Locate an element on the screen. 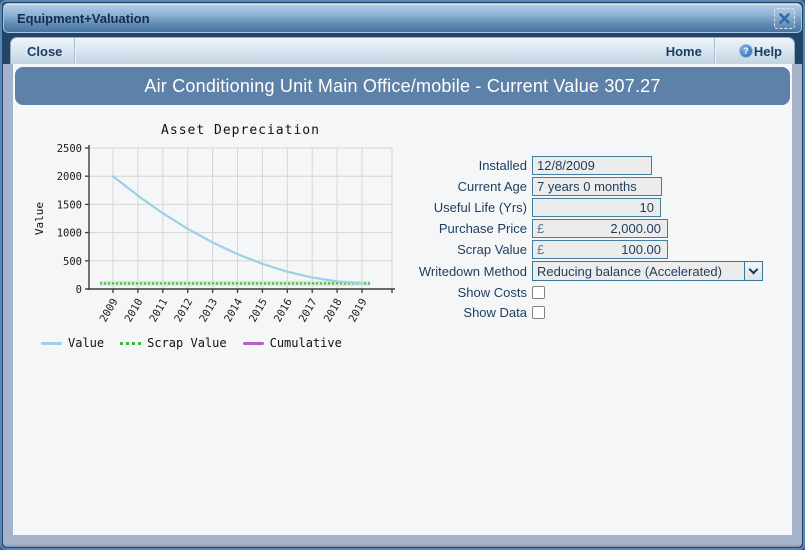  current-age-label: Current Age is located at coordinates (492, 186).